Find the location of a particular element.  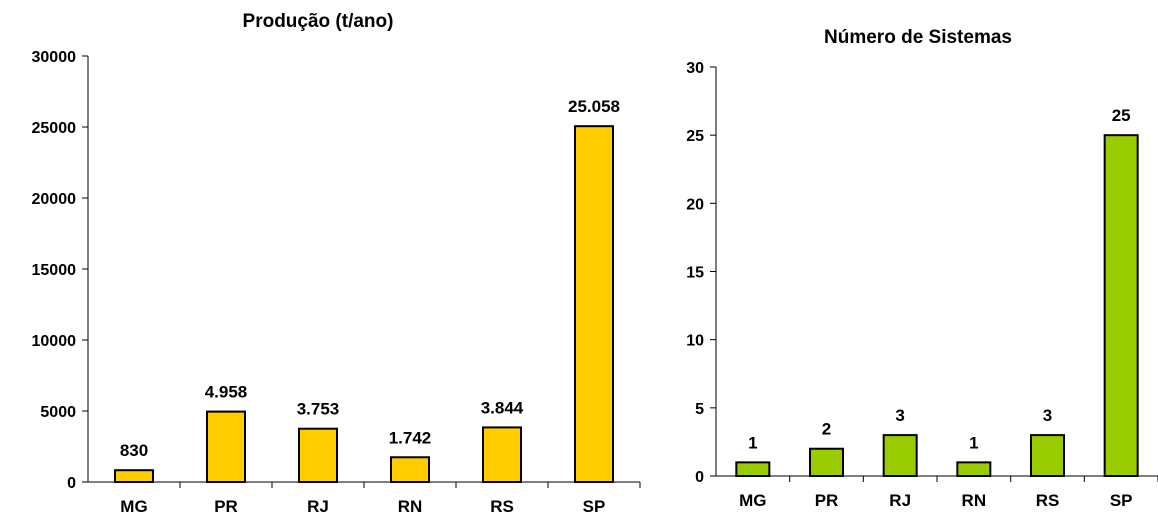

data-label-pr: 4.958 is located at coordinates (226, 392).